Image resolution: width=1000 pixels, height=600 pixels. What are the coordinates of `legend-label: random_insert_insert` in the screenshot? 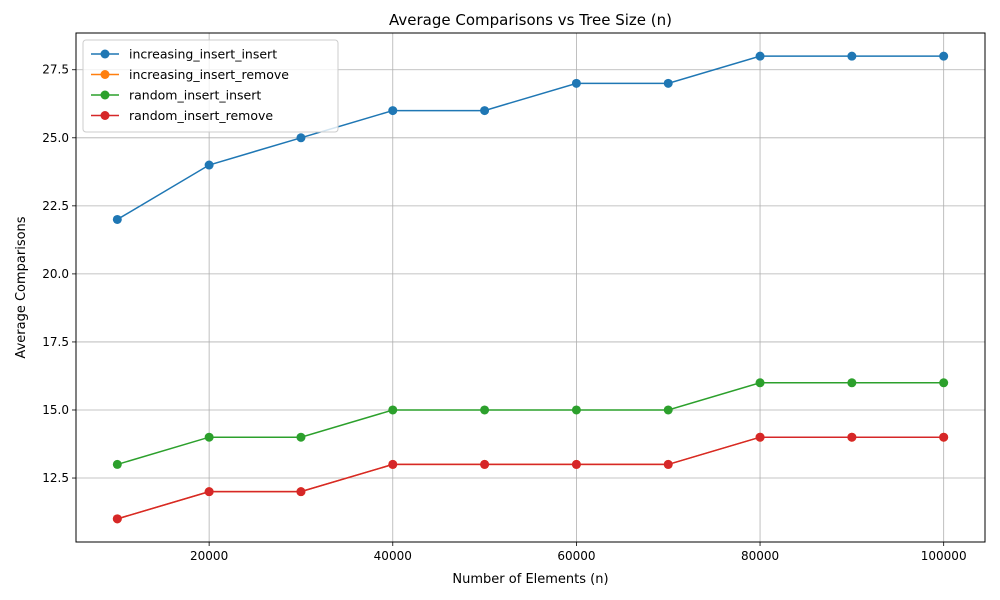 It's located at (195, 95).